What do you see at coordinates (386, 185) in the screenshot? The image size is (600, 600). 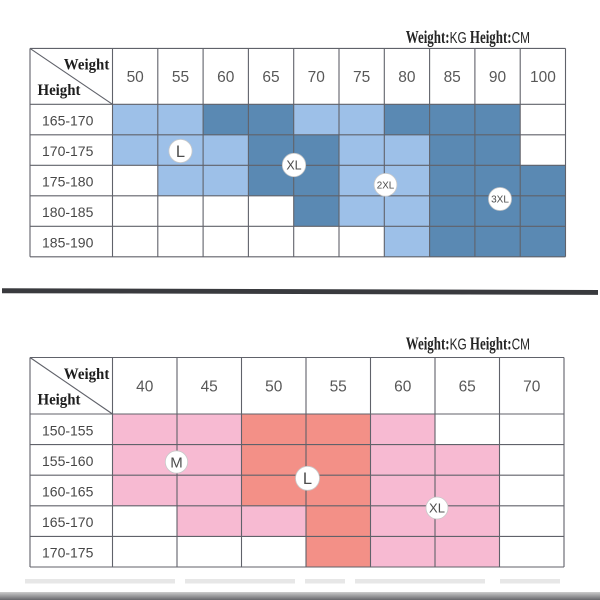 I see `svg-text: 2XL` at bounding box center [386, 185].